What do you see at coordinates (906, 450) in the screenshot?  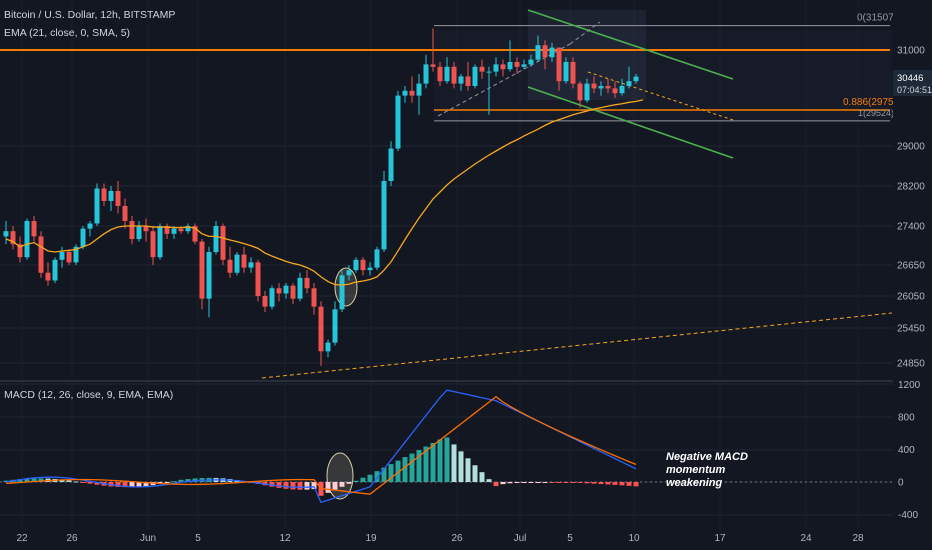 I see `macd-tick-label: 400` at bounding box center [906, 450].